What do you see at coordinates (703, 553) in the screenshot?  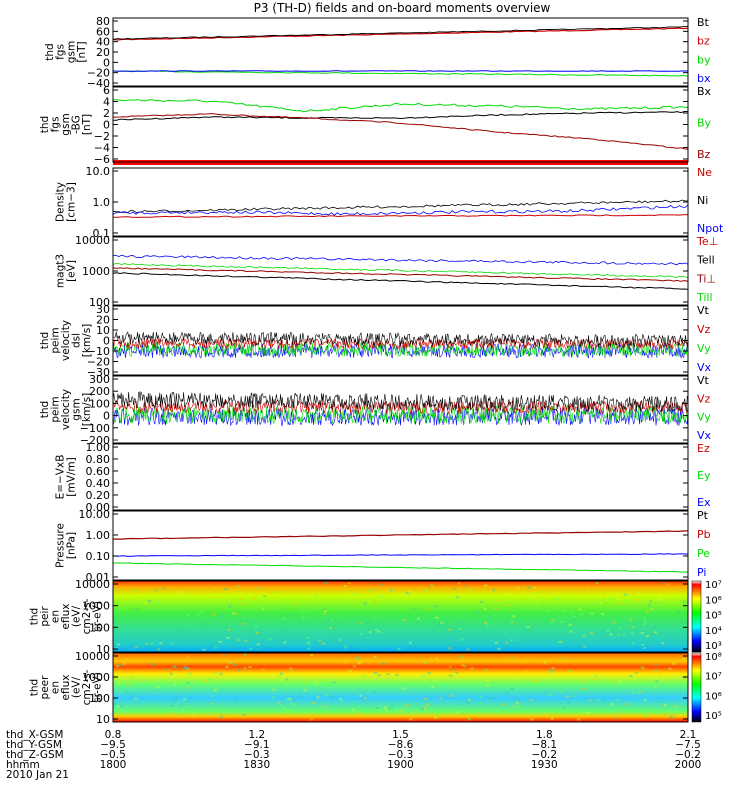 I see `legend-item: Pe` at bounding box center [703, 553].